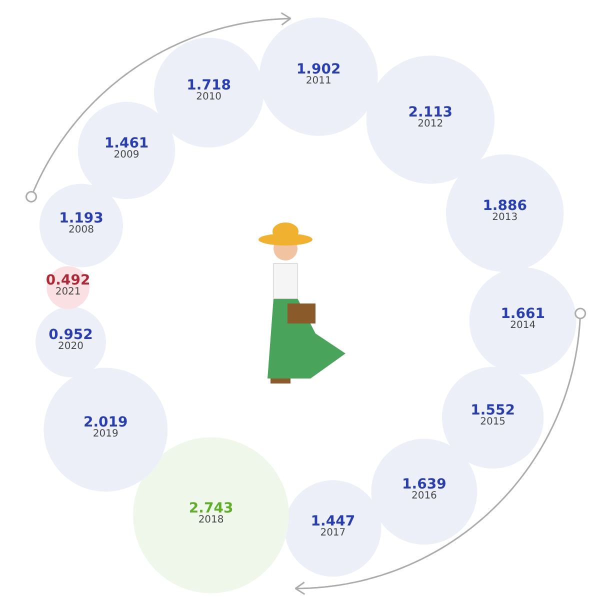  Describe the element at coordinates (81, 230) in the screenshot. I see `category-label: 2008` at that location.